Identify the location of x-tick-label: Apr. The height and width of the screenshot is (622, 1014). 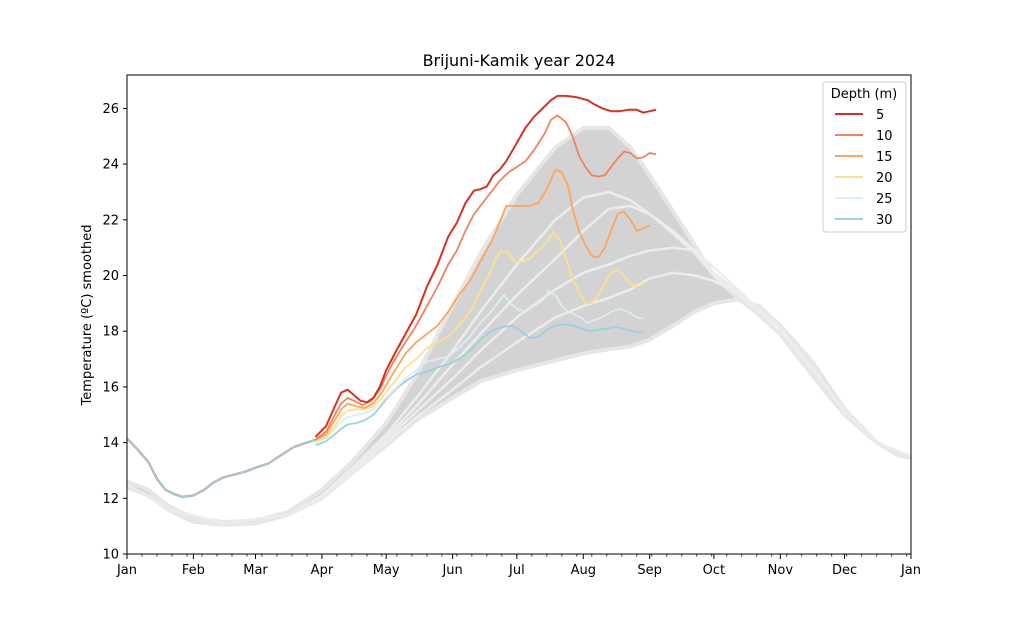
(322, 570).